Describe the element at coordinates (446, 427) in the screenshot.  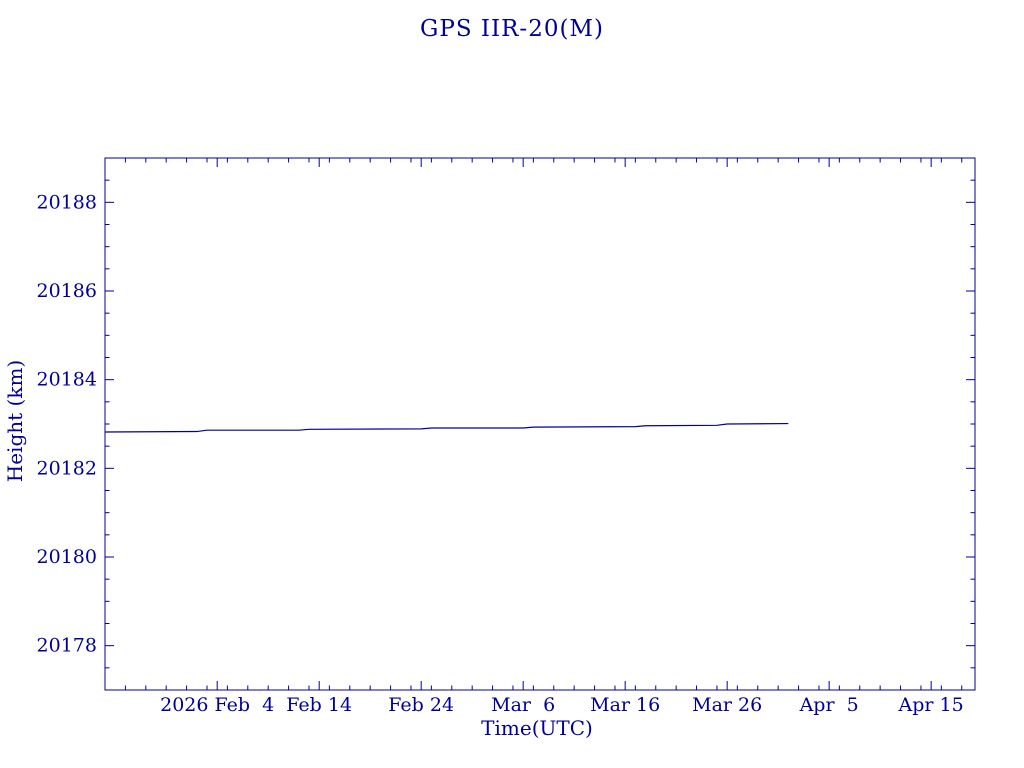
I see `height-series-line` at that location.